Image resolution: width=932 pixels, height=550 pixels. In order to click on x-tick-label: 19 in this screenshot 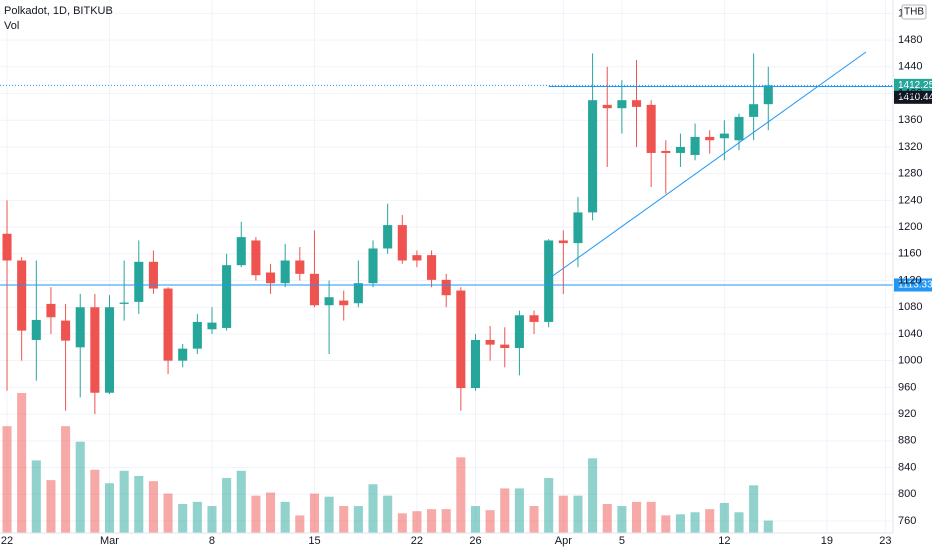, I will do `click(827, 541)`.